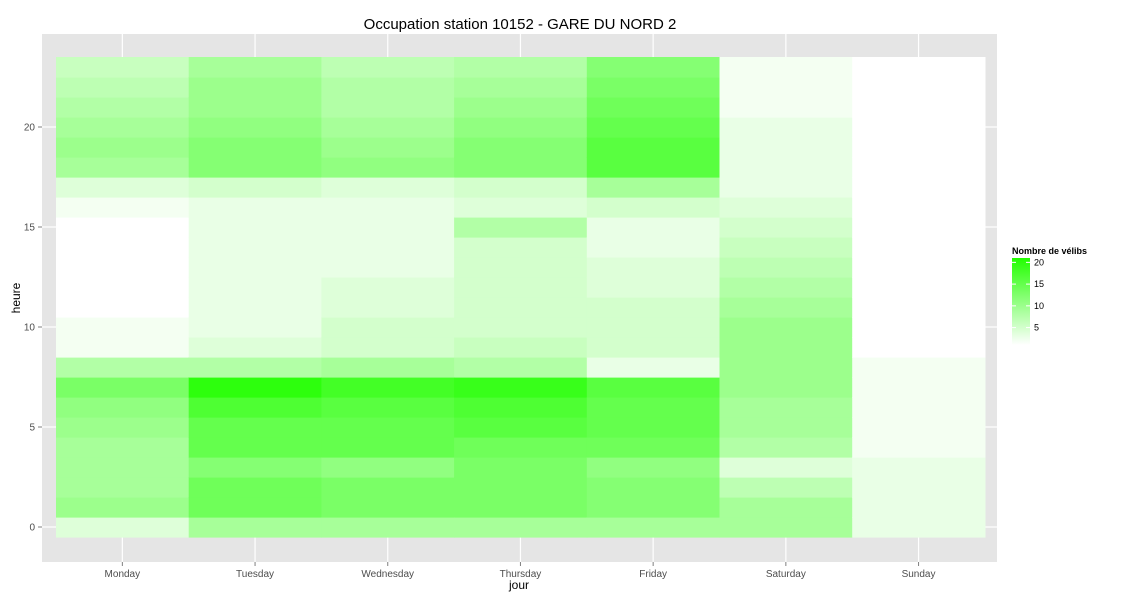  Describe the element at coordinates (919, 574) in the screenshot. I see `x-tick-label: Sunday` at that location.